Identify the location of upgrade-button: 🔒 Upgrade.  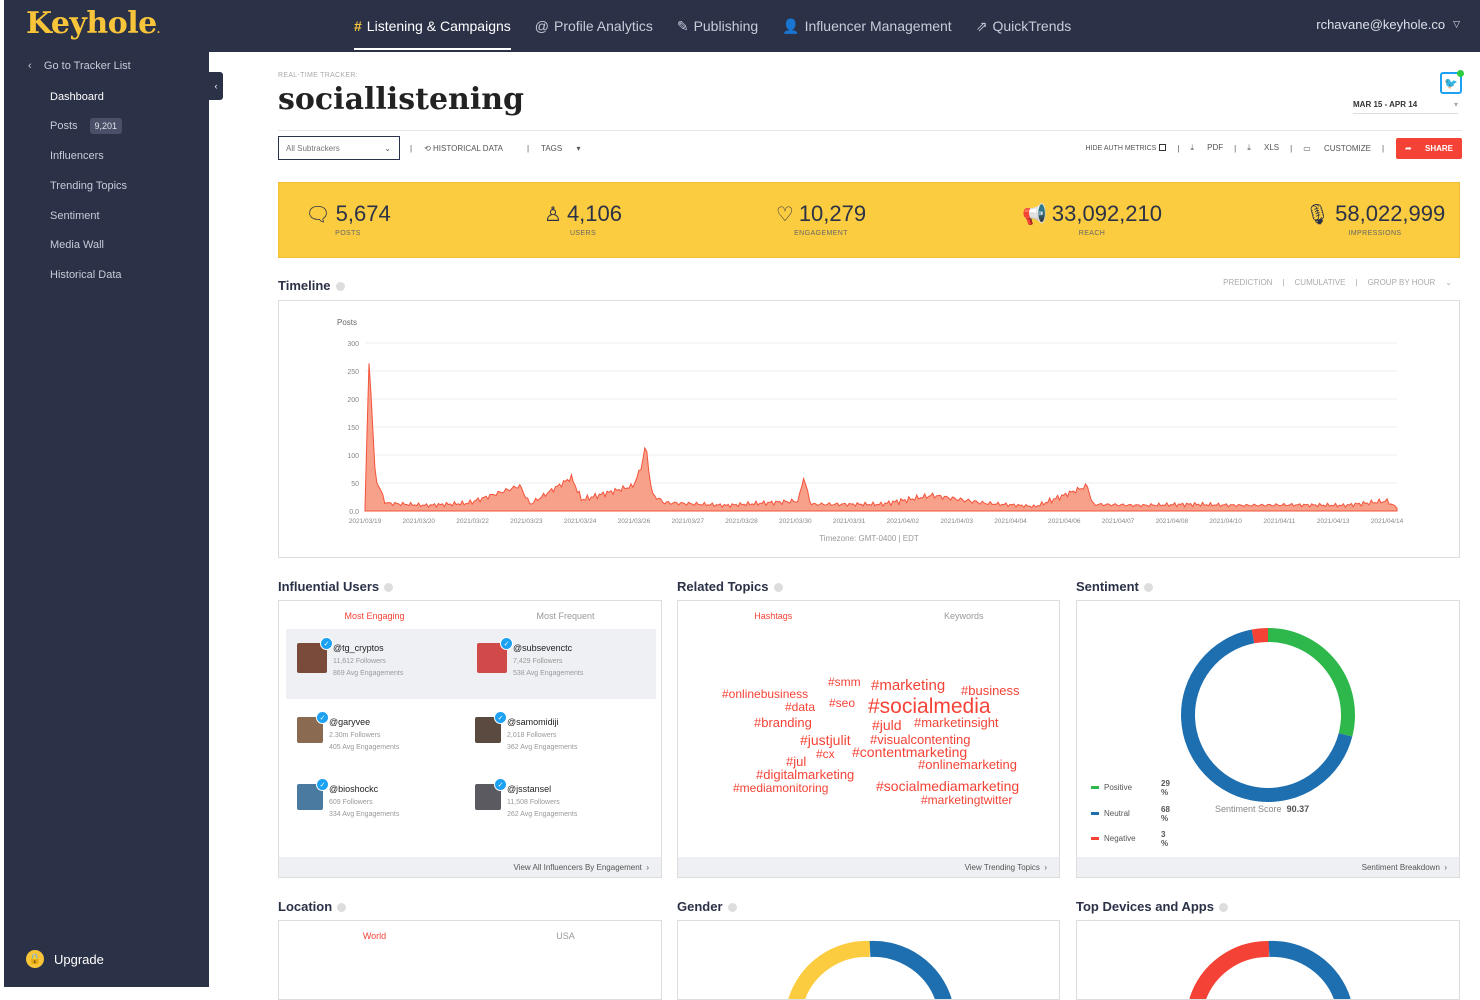
(65, 959).